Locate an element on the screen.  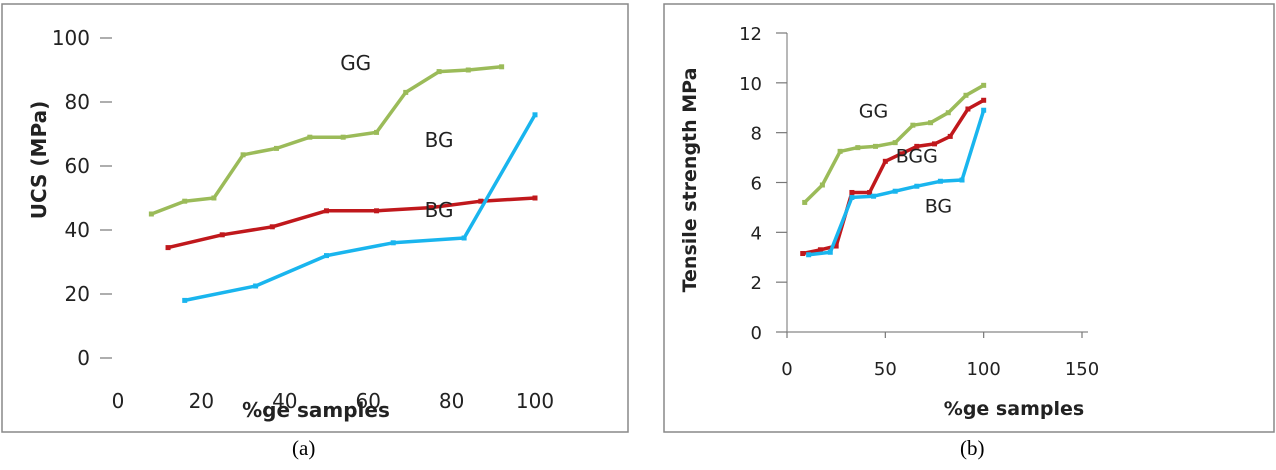
y-tick-label: 60 is located at coordinates (77, 166).